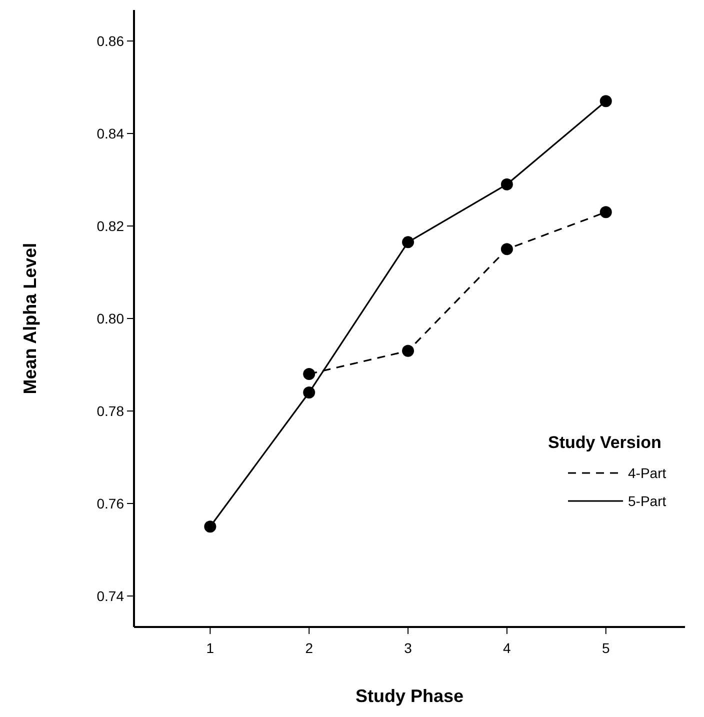  What do you see at coordinates (110, 410) in the screenshot?
I see `y-tick-label: 0.78` at bounding box center [110, 410].